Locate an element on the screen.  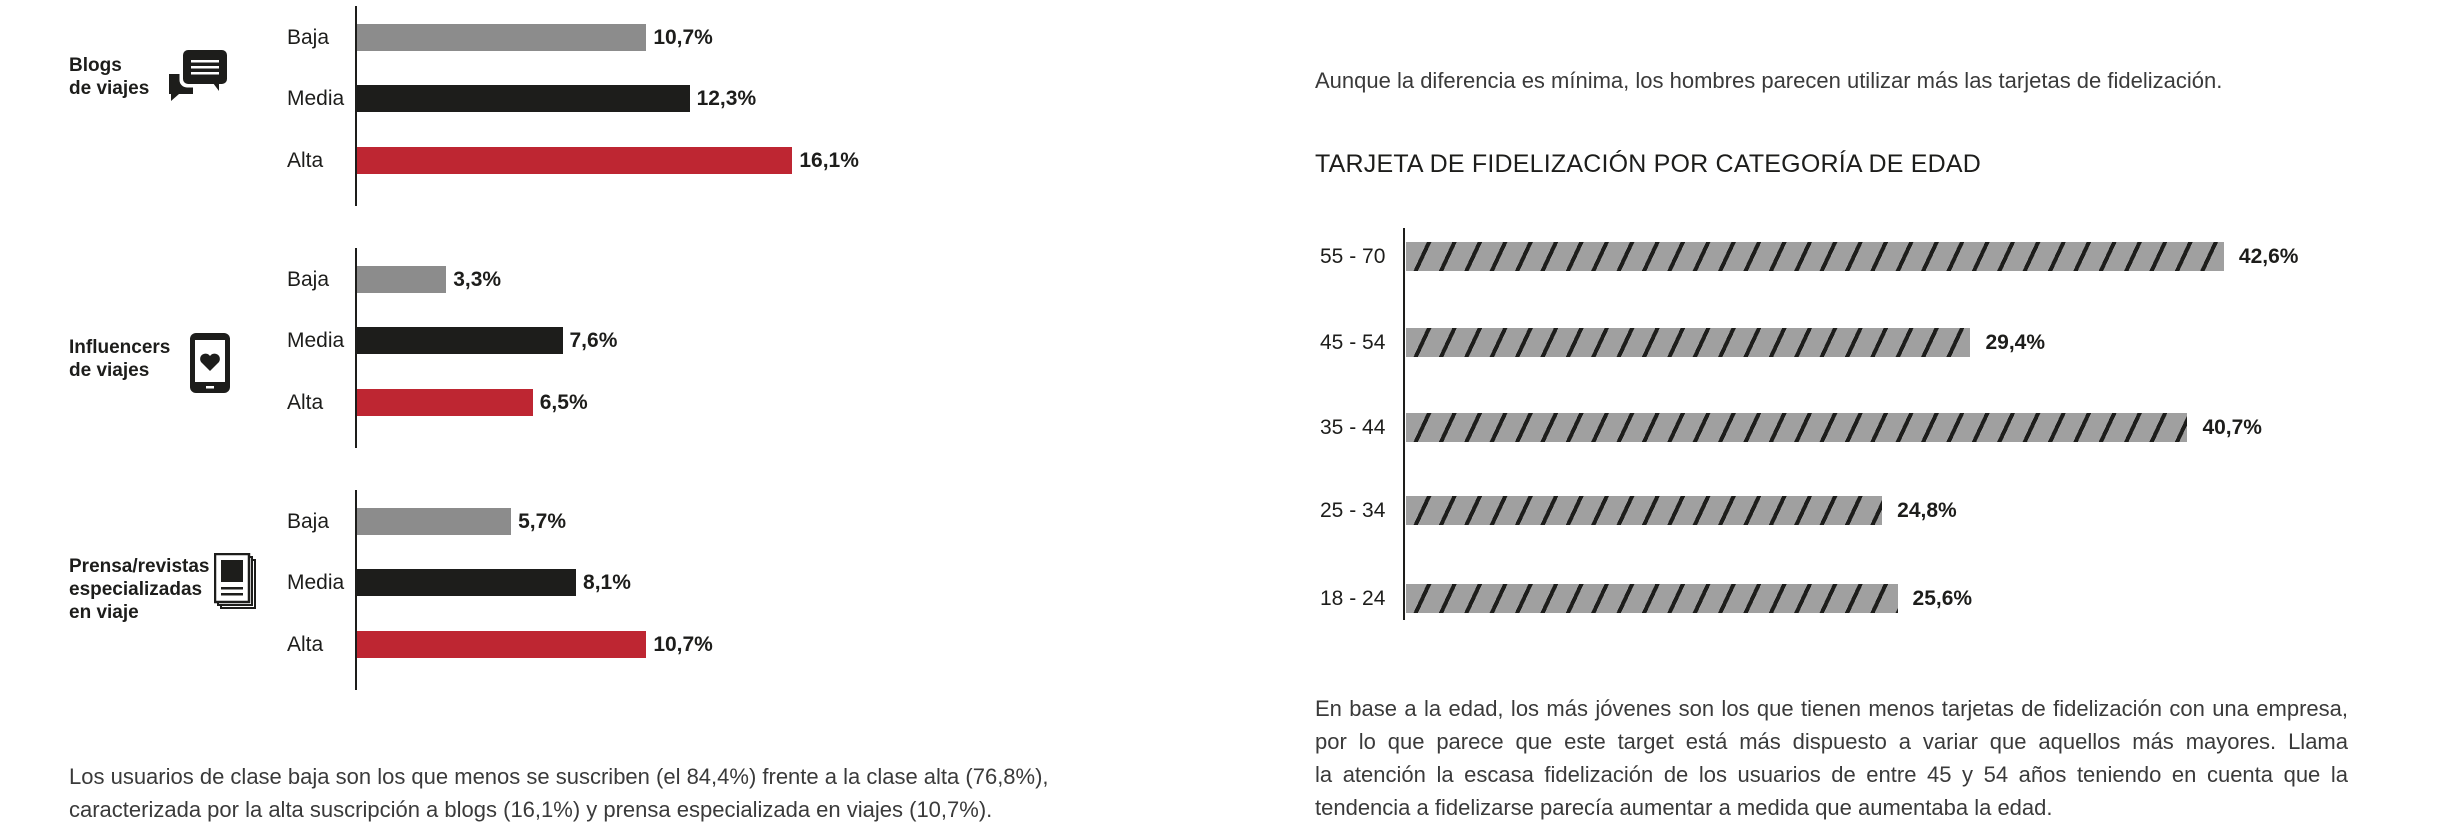
age-category-label: 18 - 24 is located at coordinates (1353, 598).